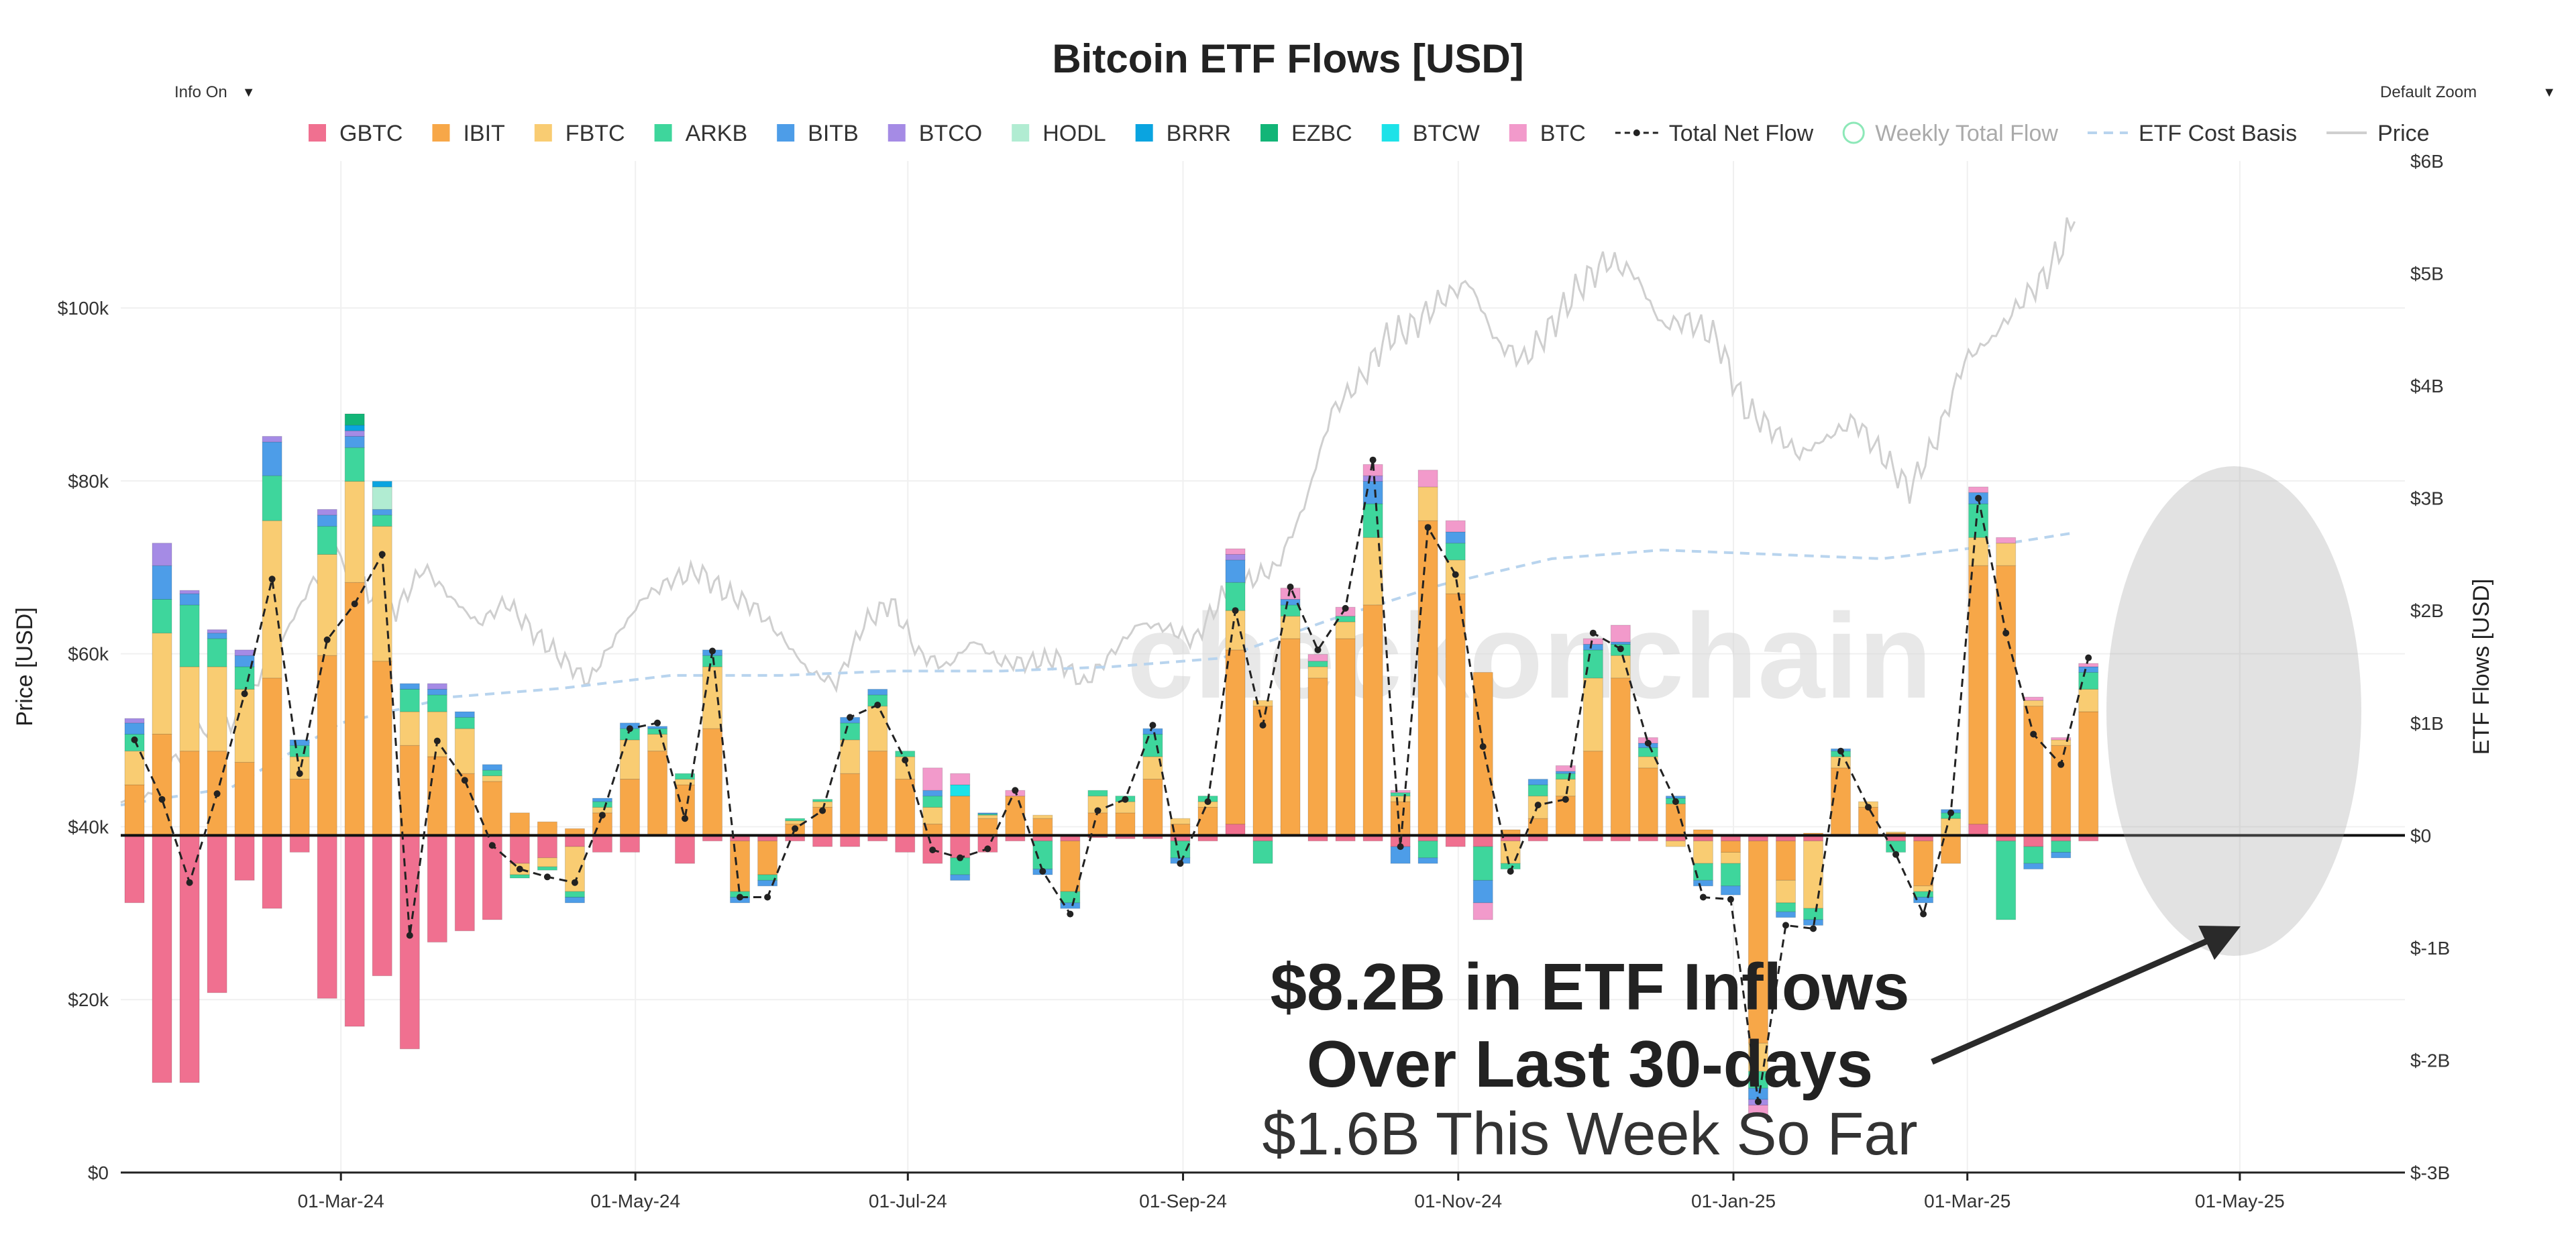 This screenshot has height=1249, width=2576. I want to click on info-toggle: Info On ▼, so click(221, 92).